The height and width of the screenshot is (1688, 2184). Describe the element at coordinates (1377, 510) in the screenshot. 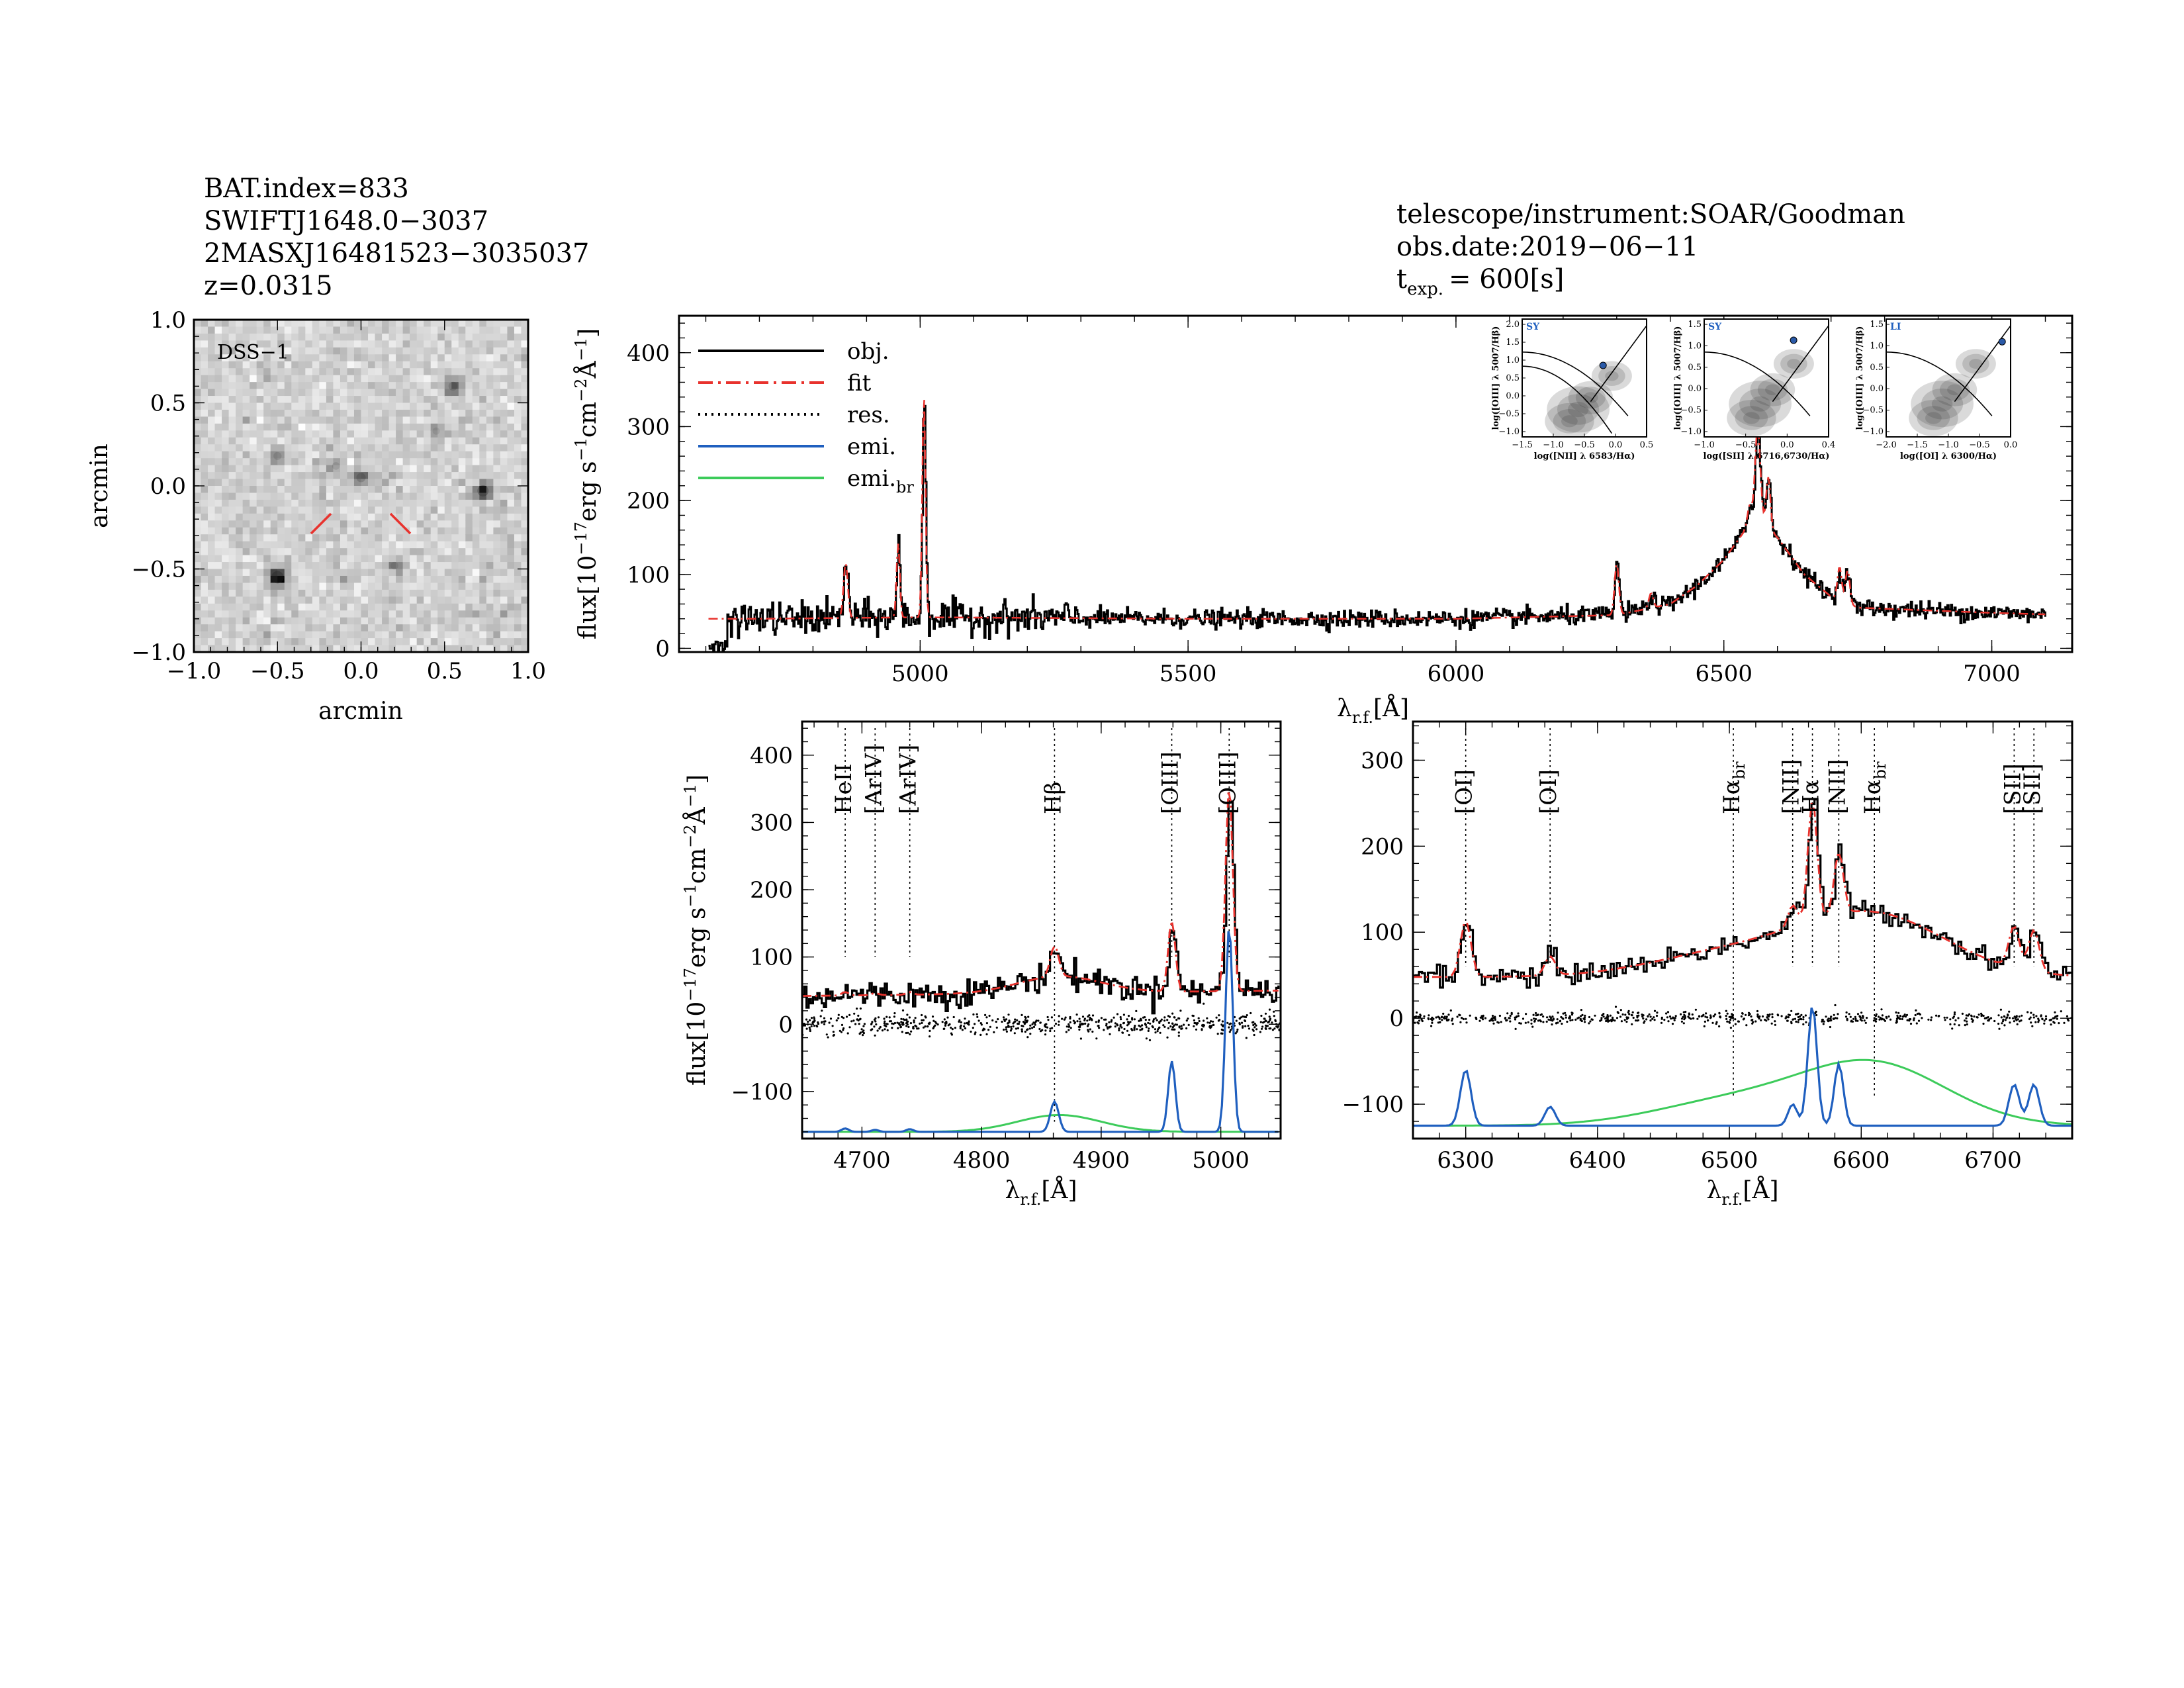

I see `fit-spectrum-line` at that location.